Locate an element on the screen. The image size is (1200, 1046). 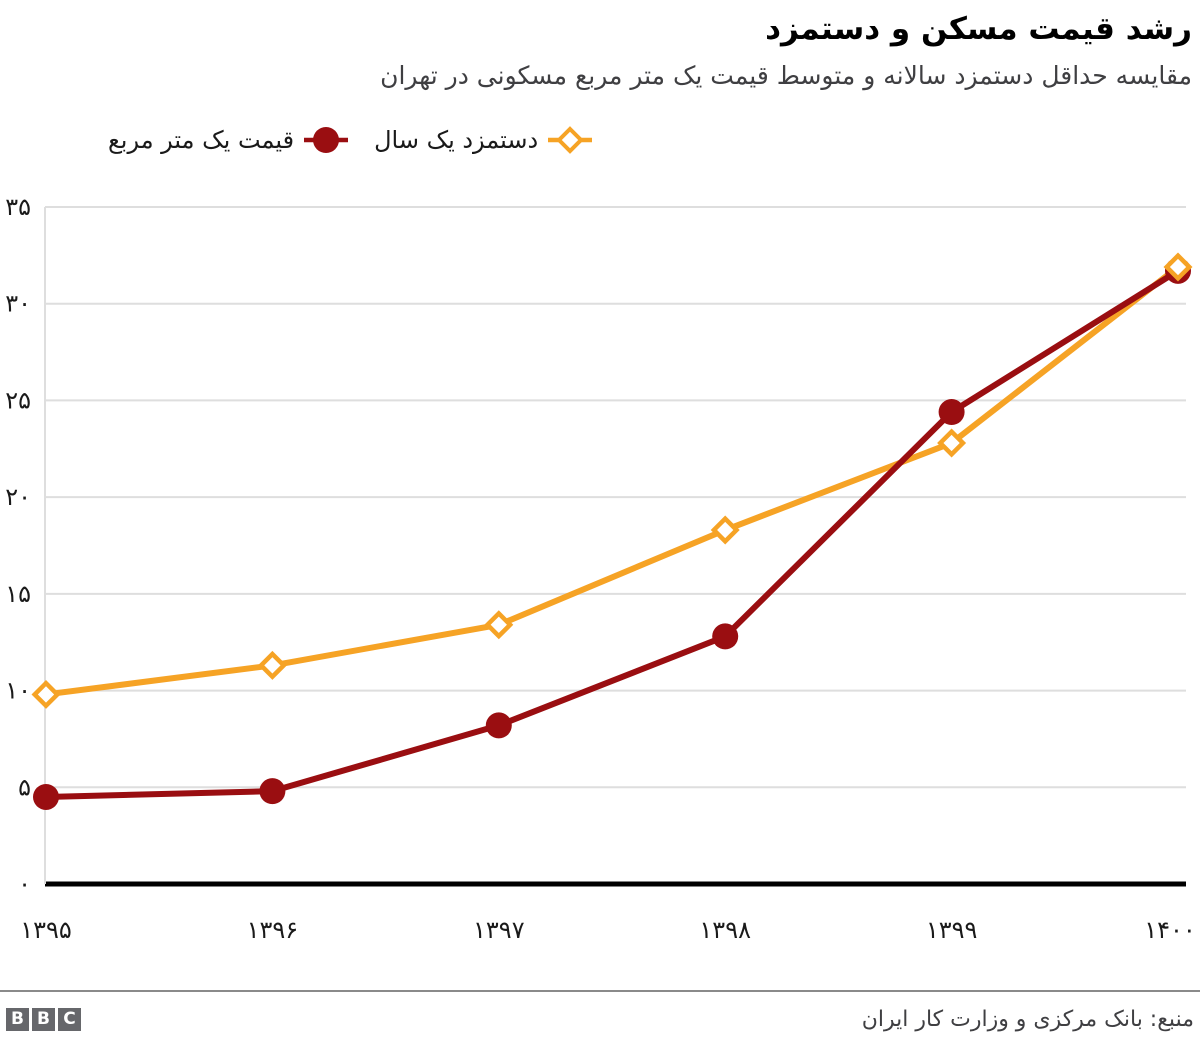
legend-item-price: قیمت یک متر مربع is located at coordinates (228, 140).